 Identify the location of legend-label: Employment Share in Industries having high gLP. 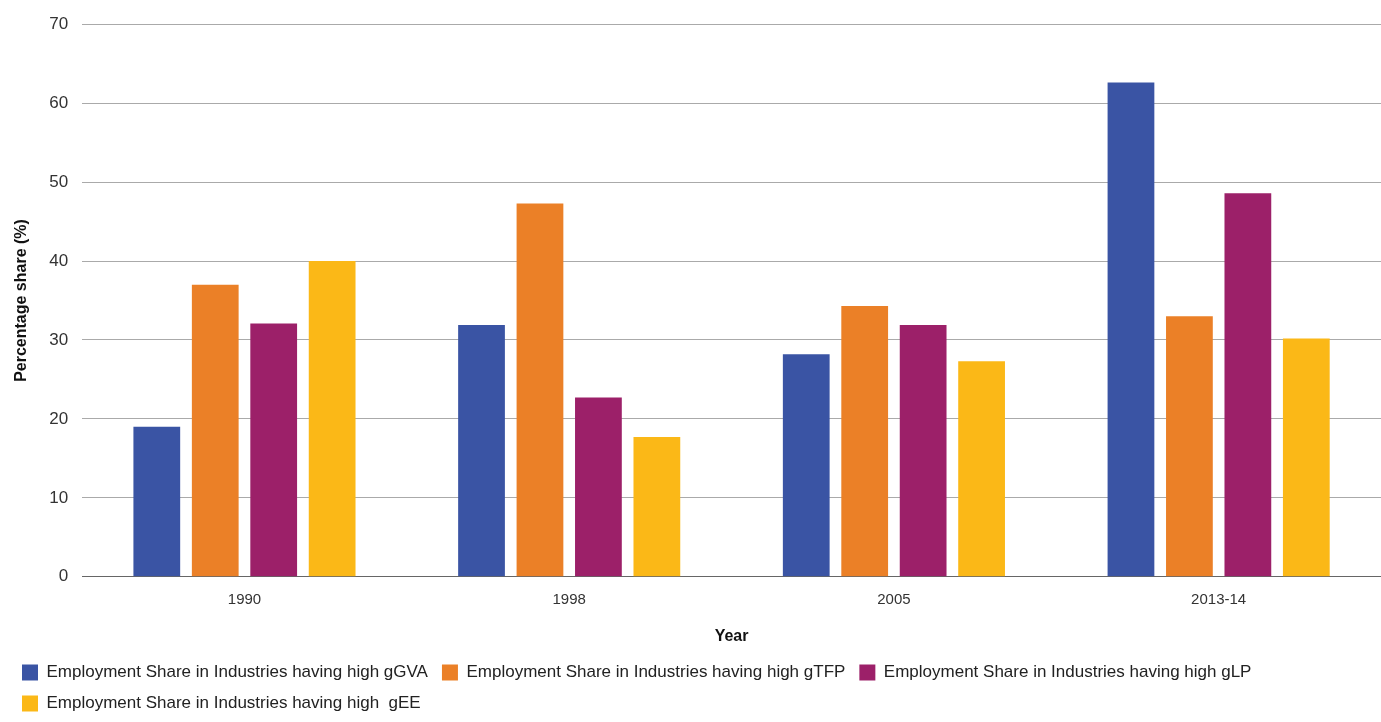
(1067, 672).